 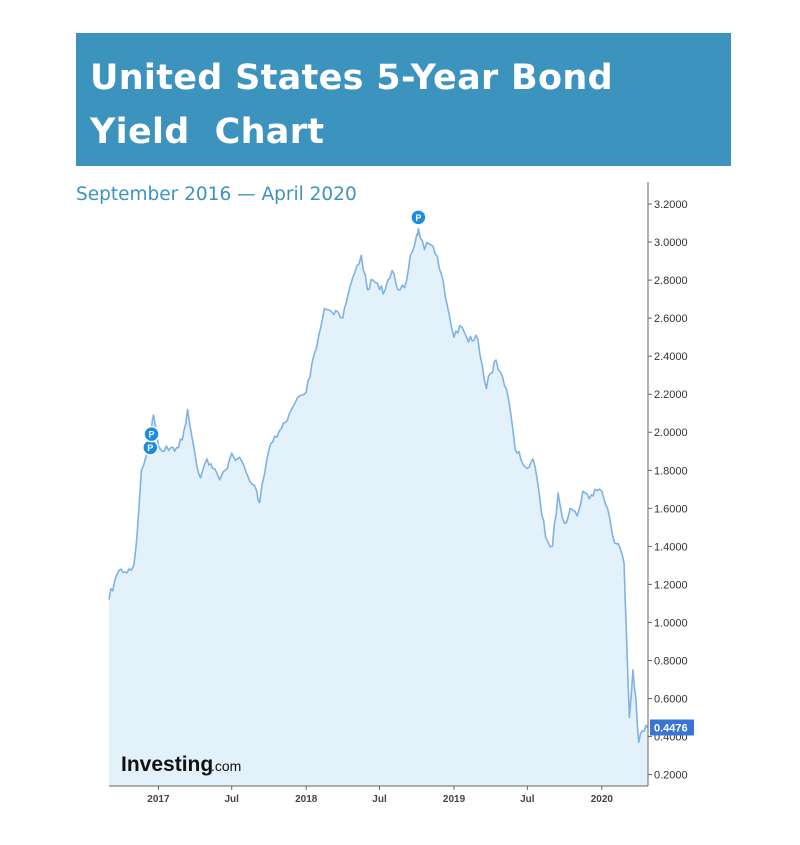 What do you see at coordinates (671, 433) in the screenshot?
I see `y-tick-label: 2.0000` at bounding box center [671, 433].